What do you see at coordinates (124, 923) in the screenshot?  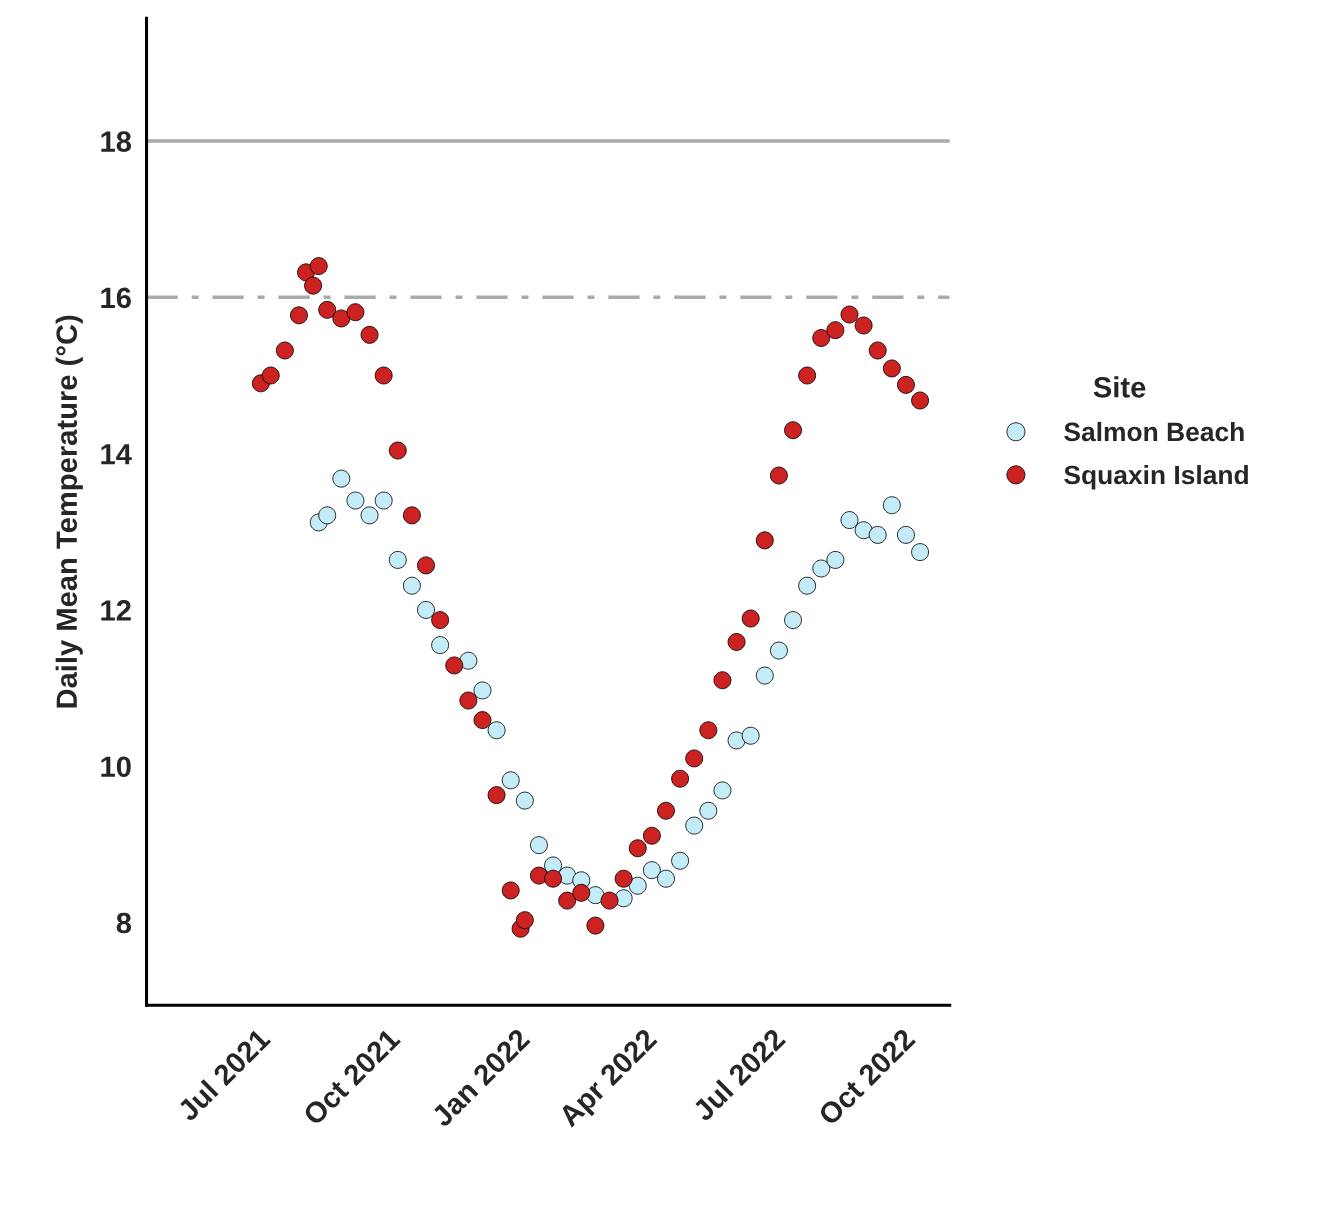 I see `y-tick-label: 8` at bounding box center [124, 923].